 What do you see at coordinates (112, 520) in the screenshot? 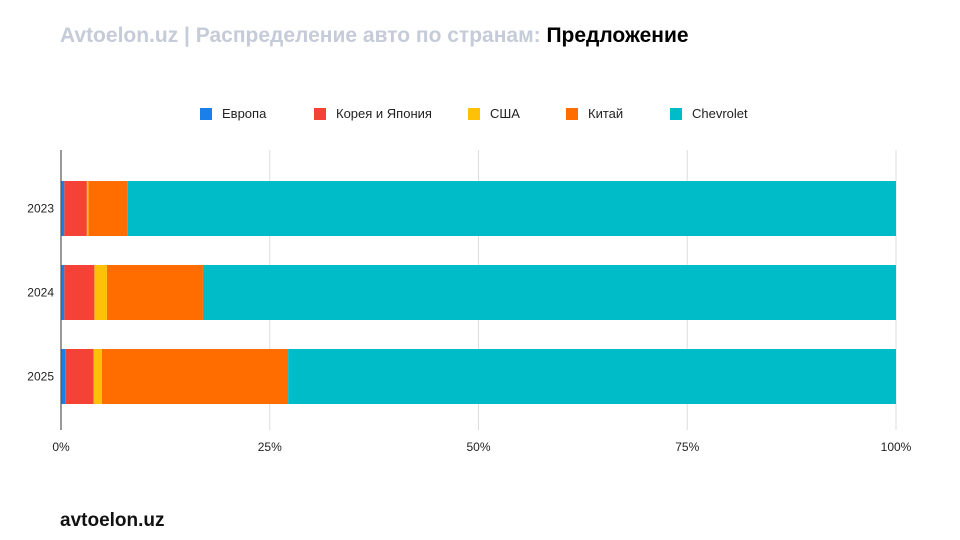
I see `footer-brand: avtoelon.uz` at bounding box center [112, 520].